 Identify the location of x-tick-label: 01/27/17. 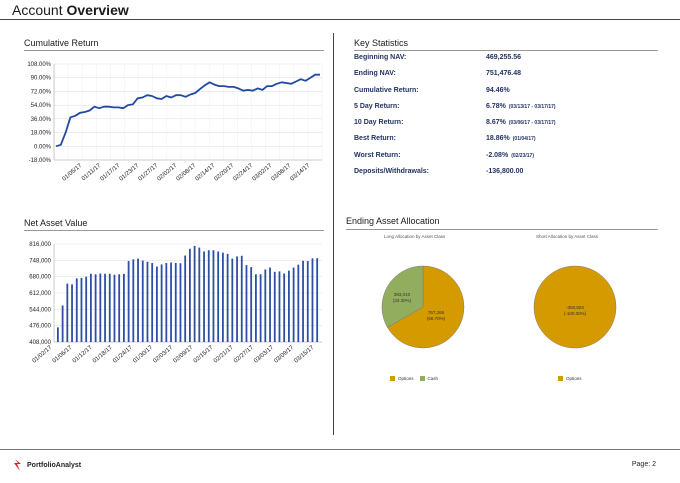
(149, 173).